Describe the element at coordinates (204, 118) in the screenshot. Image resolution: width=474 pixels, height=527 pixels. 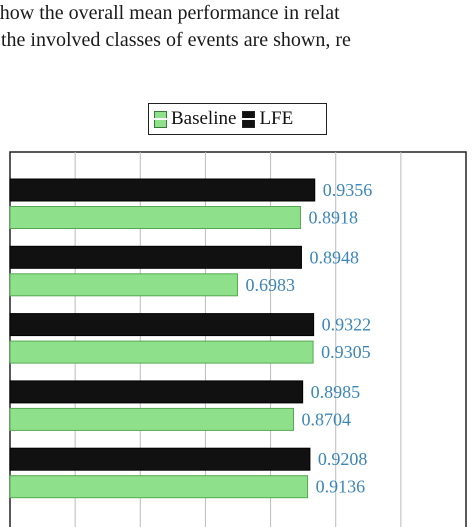
I see `baseline-legend-label: Baseline` at that location.